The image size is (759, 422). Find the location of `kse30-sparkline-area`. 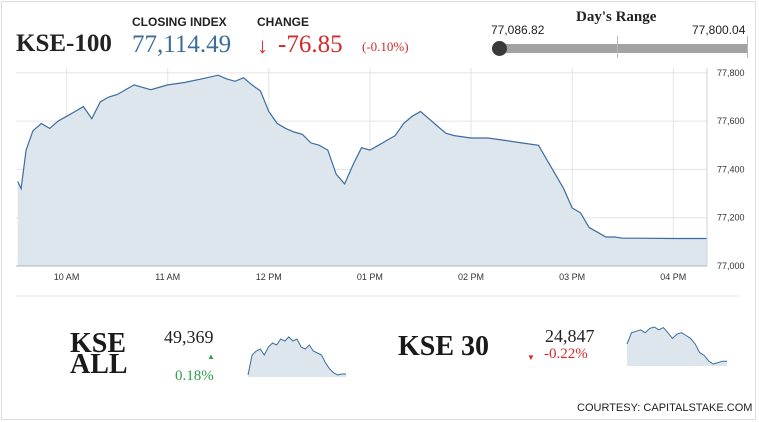

kse30-sparkline-area is located at coordinates (677, 346).